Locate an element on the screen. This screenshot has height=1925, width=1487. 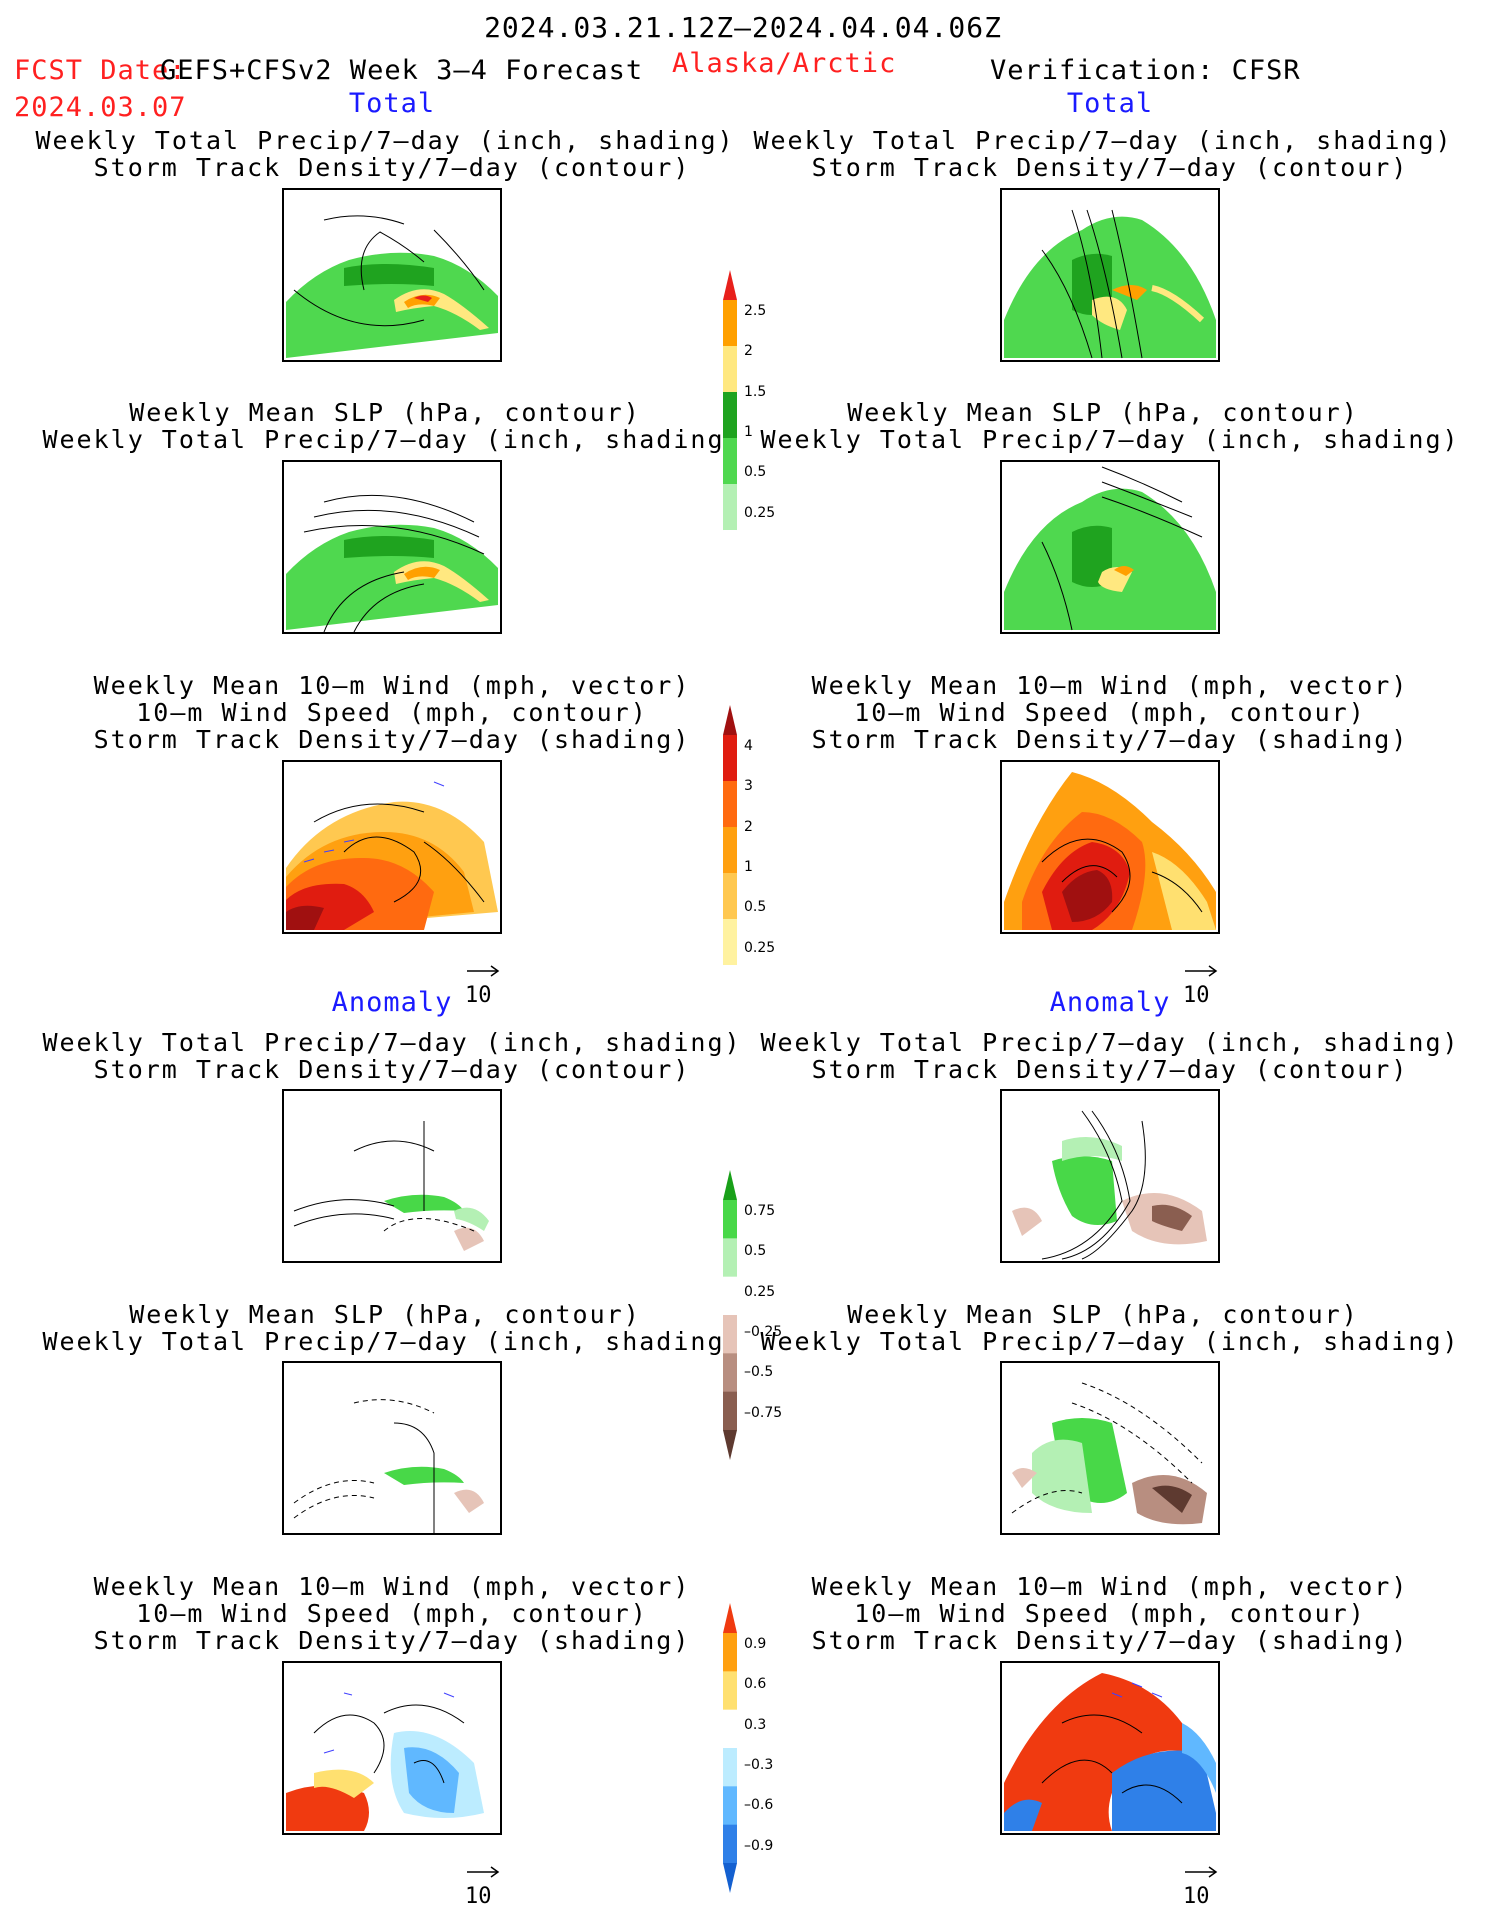
valid-period: 2024.03.21.12Z–2024.04.04.06Z is located at coordinates (743, 27).